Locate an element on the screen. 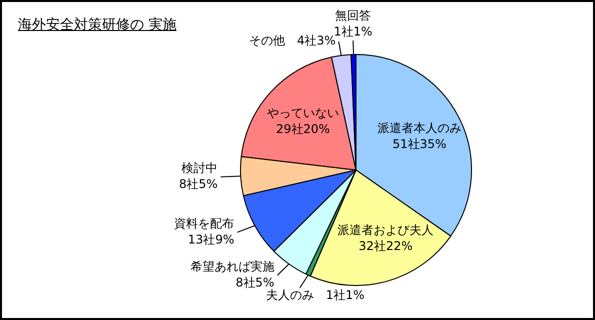  slice-label: 派遣者および夫人 is located at coordinates (386, 229).